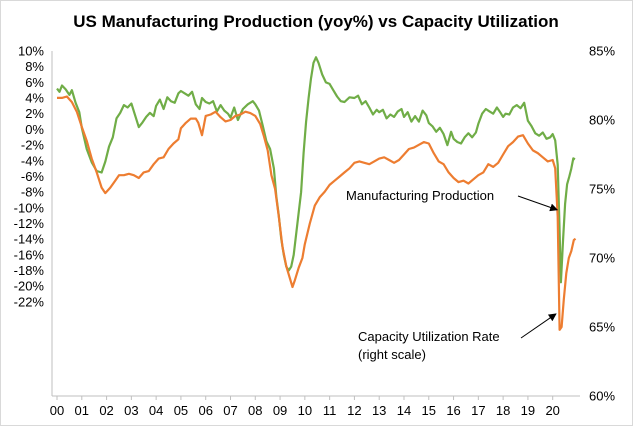 The image size is (633, 426). What do you see at coordinates (602, 51) in the screenshot?
I see `y-tick-right: 85%` at bounding box center [602, 51].